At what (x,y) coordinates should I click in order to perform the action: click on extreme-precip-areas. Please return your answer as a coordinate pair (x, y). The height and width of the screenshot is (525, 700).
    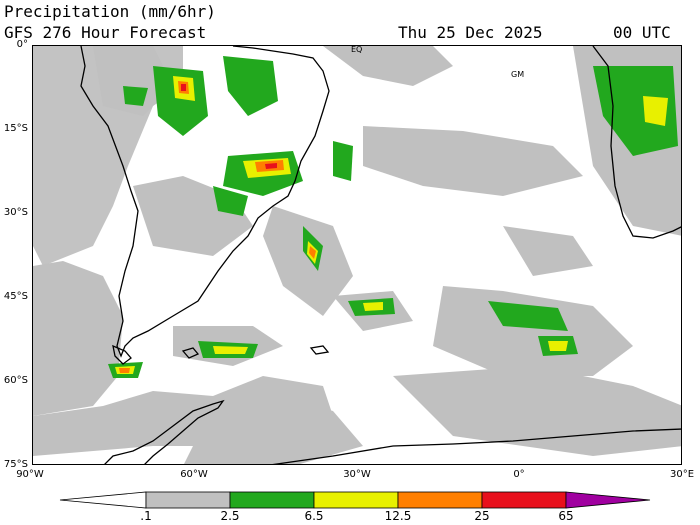
    Looking at the image, I should click on (229, 126).